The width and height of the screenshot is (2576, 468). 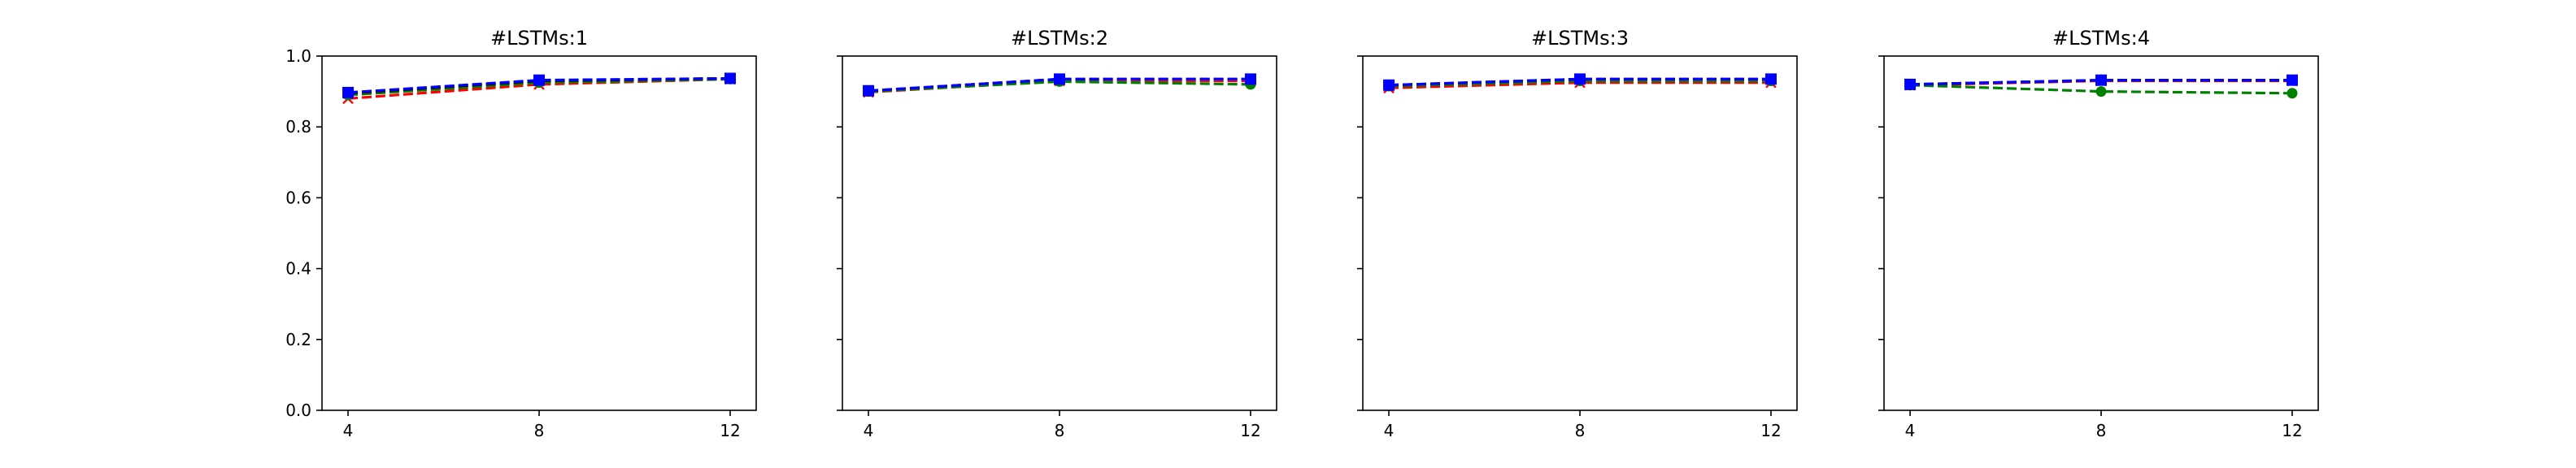 What do you see at coordinates (2101, 38) in the screenshot?
I see `subplot-title: #LSTMs:4` at bounding box center [2101, 38].